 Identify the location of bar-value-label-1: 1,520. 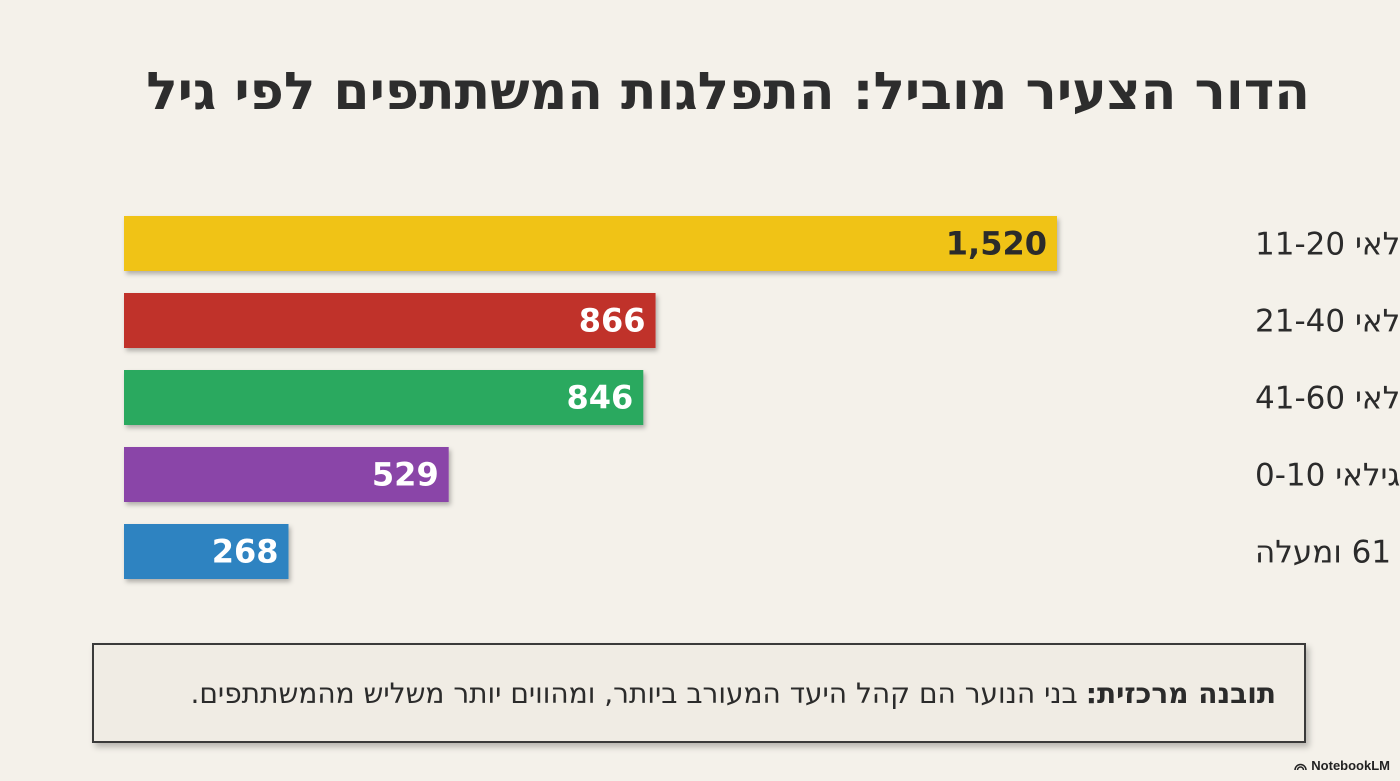
(996, 244).